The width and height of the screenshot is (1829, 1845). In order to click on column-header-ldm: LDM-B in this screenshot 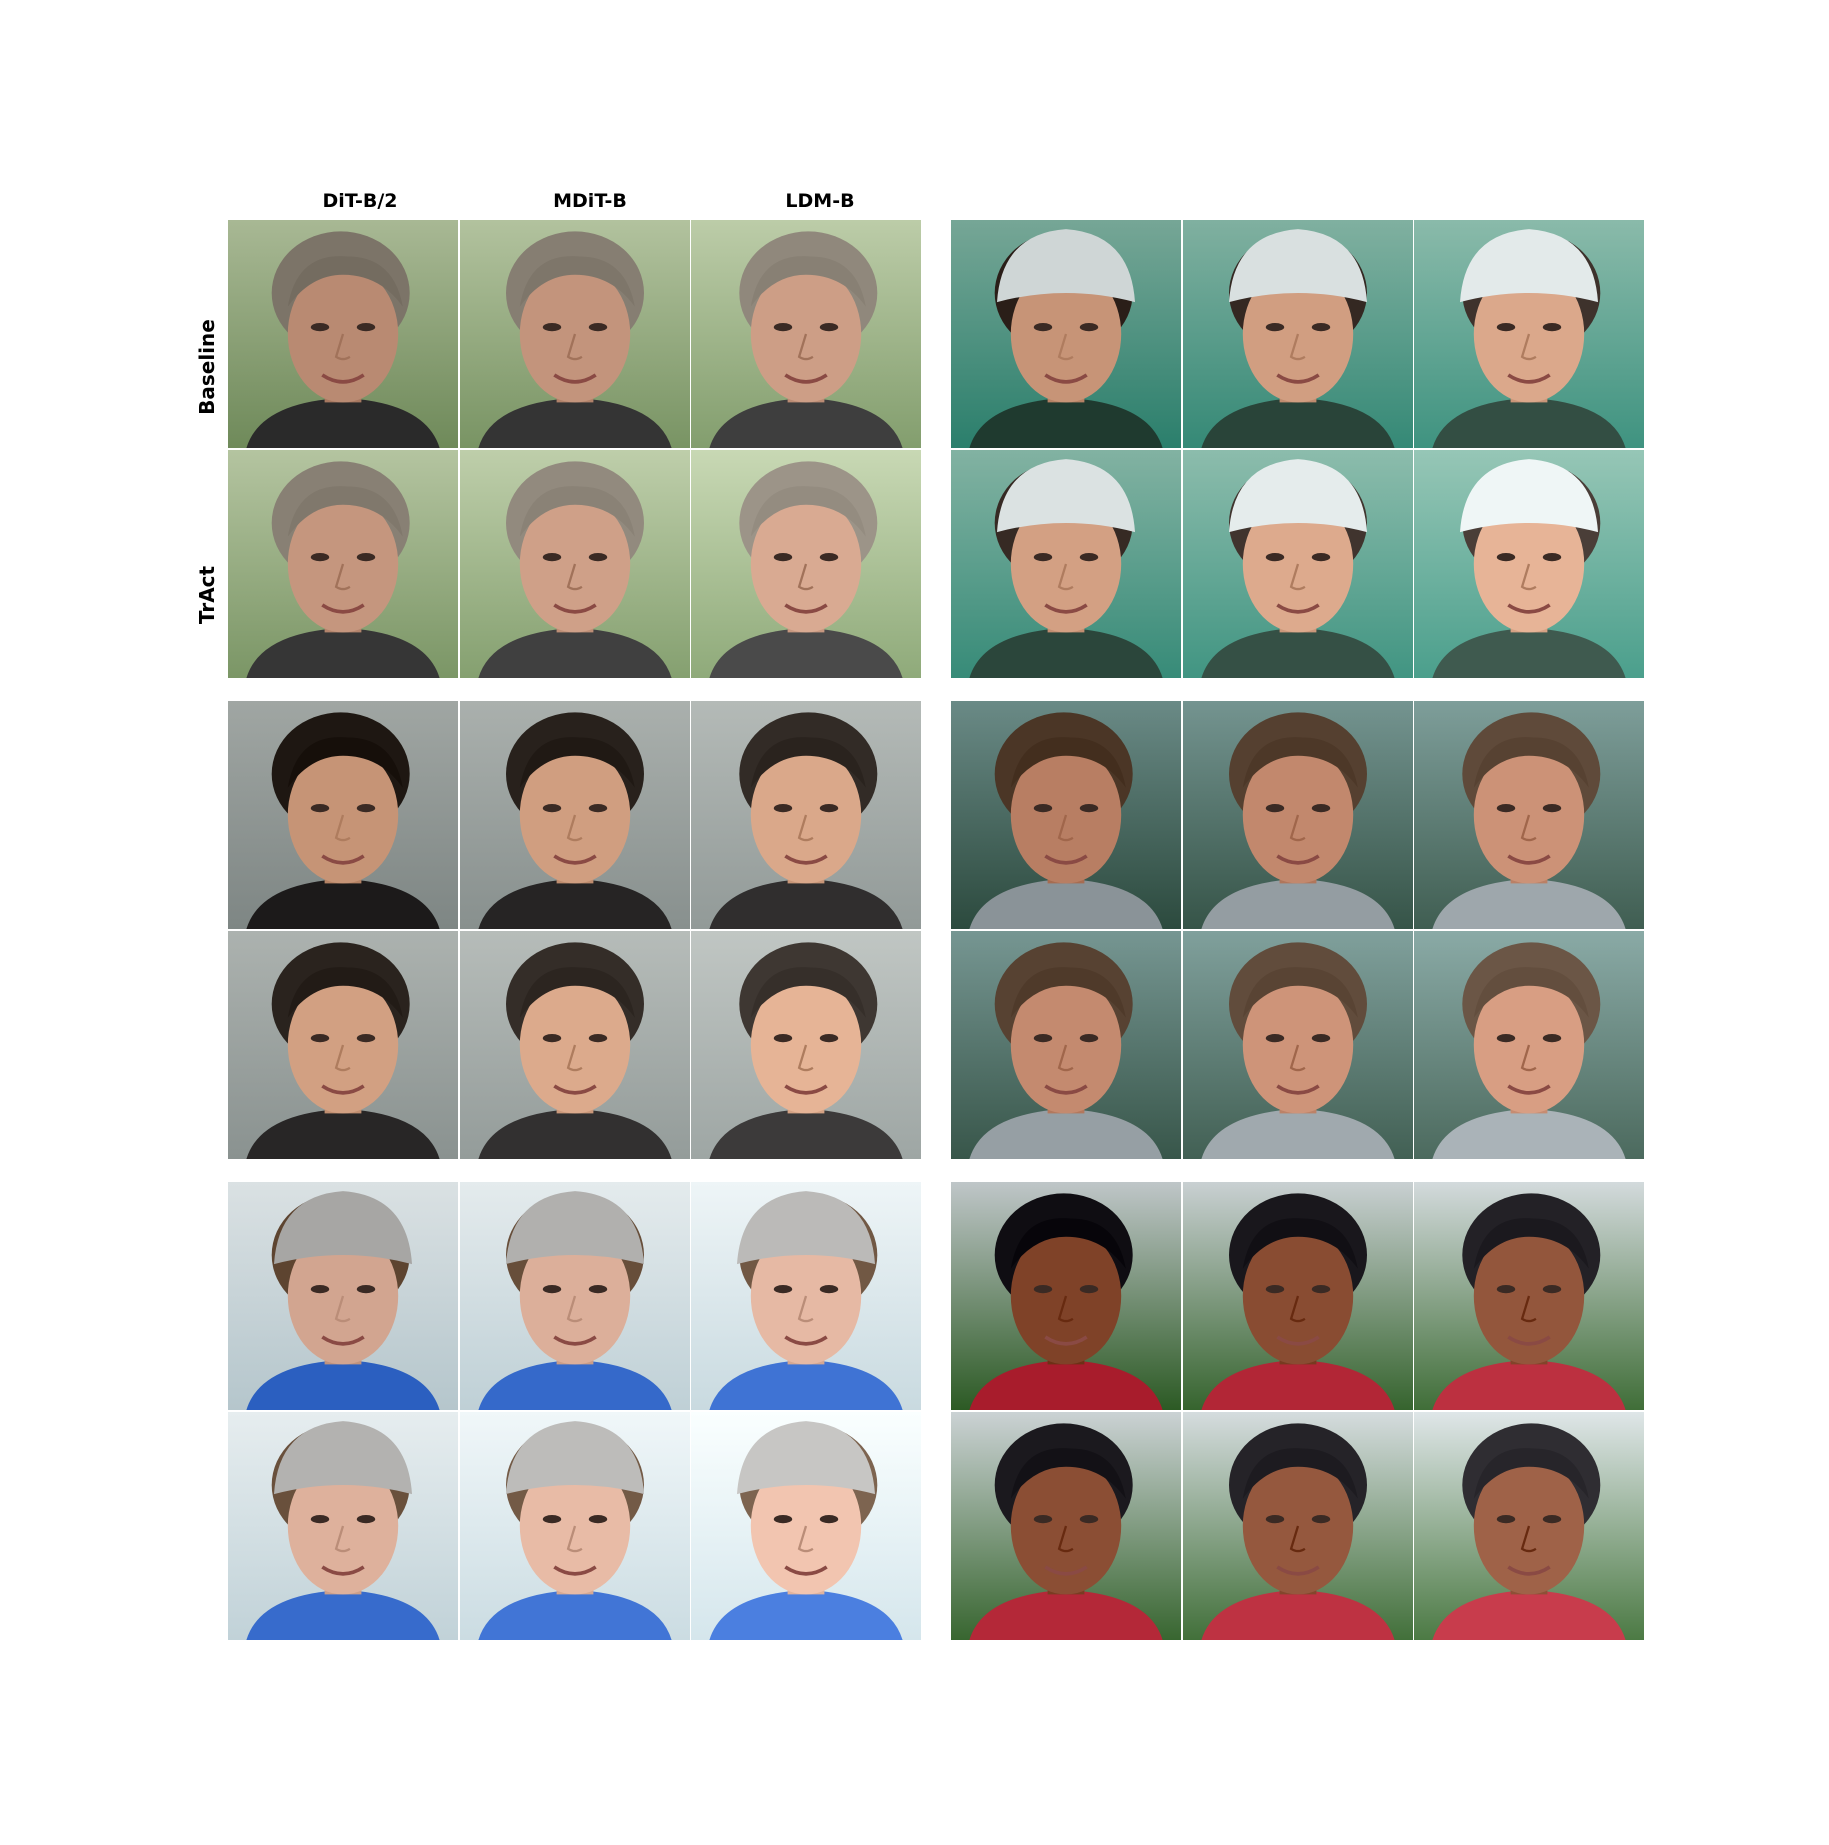, I will do `click(820, 201)`.